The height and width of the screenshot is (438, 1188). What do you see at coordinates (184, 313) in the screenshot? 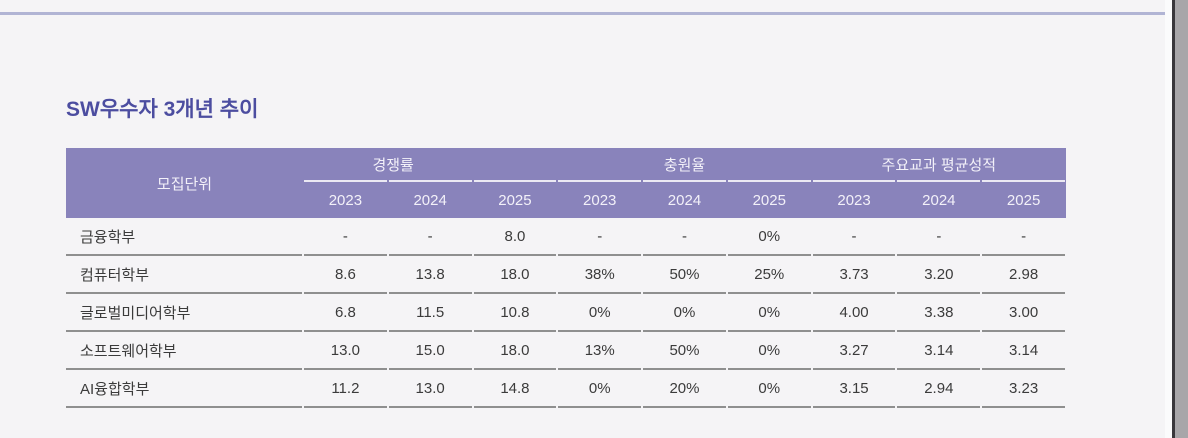
I see `row-label: 글로벌미디어학부` at bounding box center [184, 313].